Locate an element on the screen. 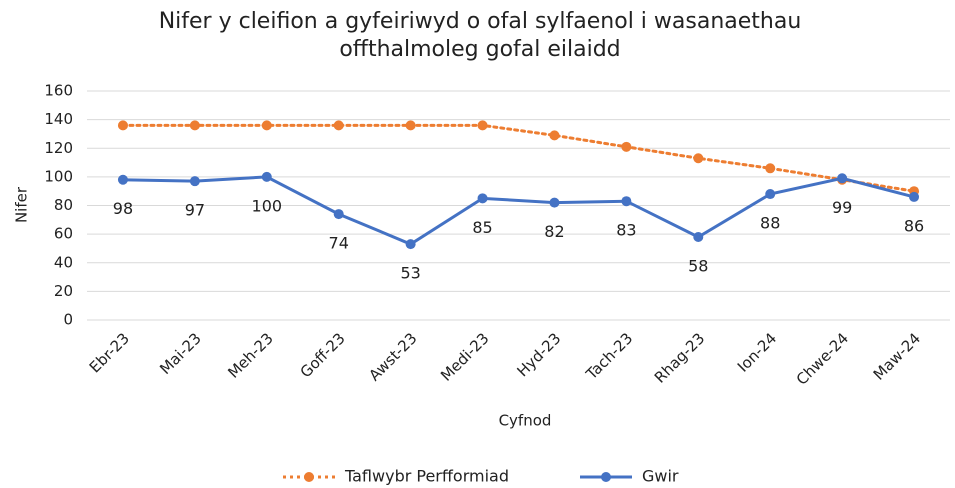 The height and width of the screenshot is (488, 955). legend-label: Gwir is located at coordinates (660, 476).